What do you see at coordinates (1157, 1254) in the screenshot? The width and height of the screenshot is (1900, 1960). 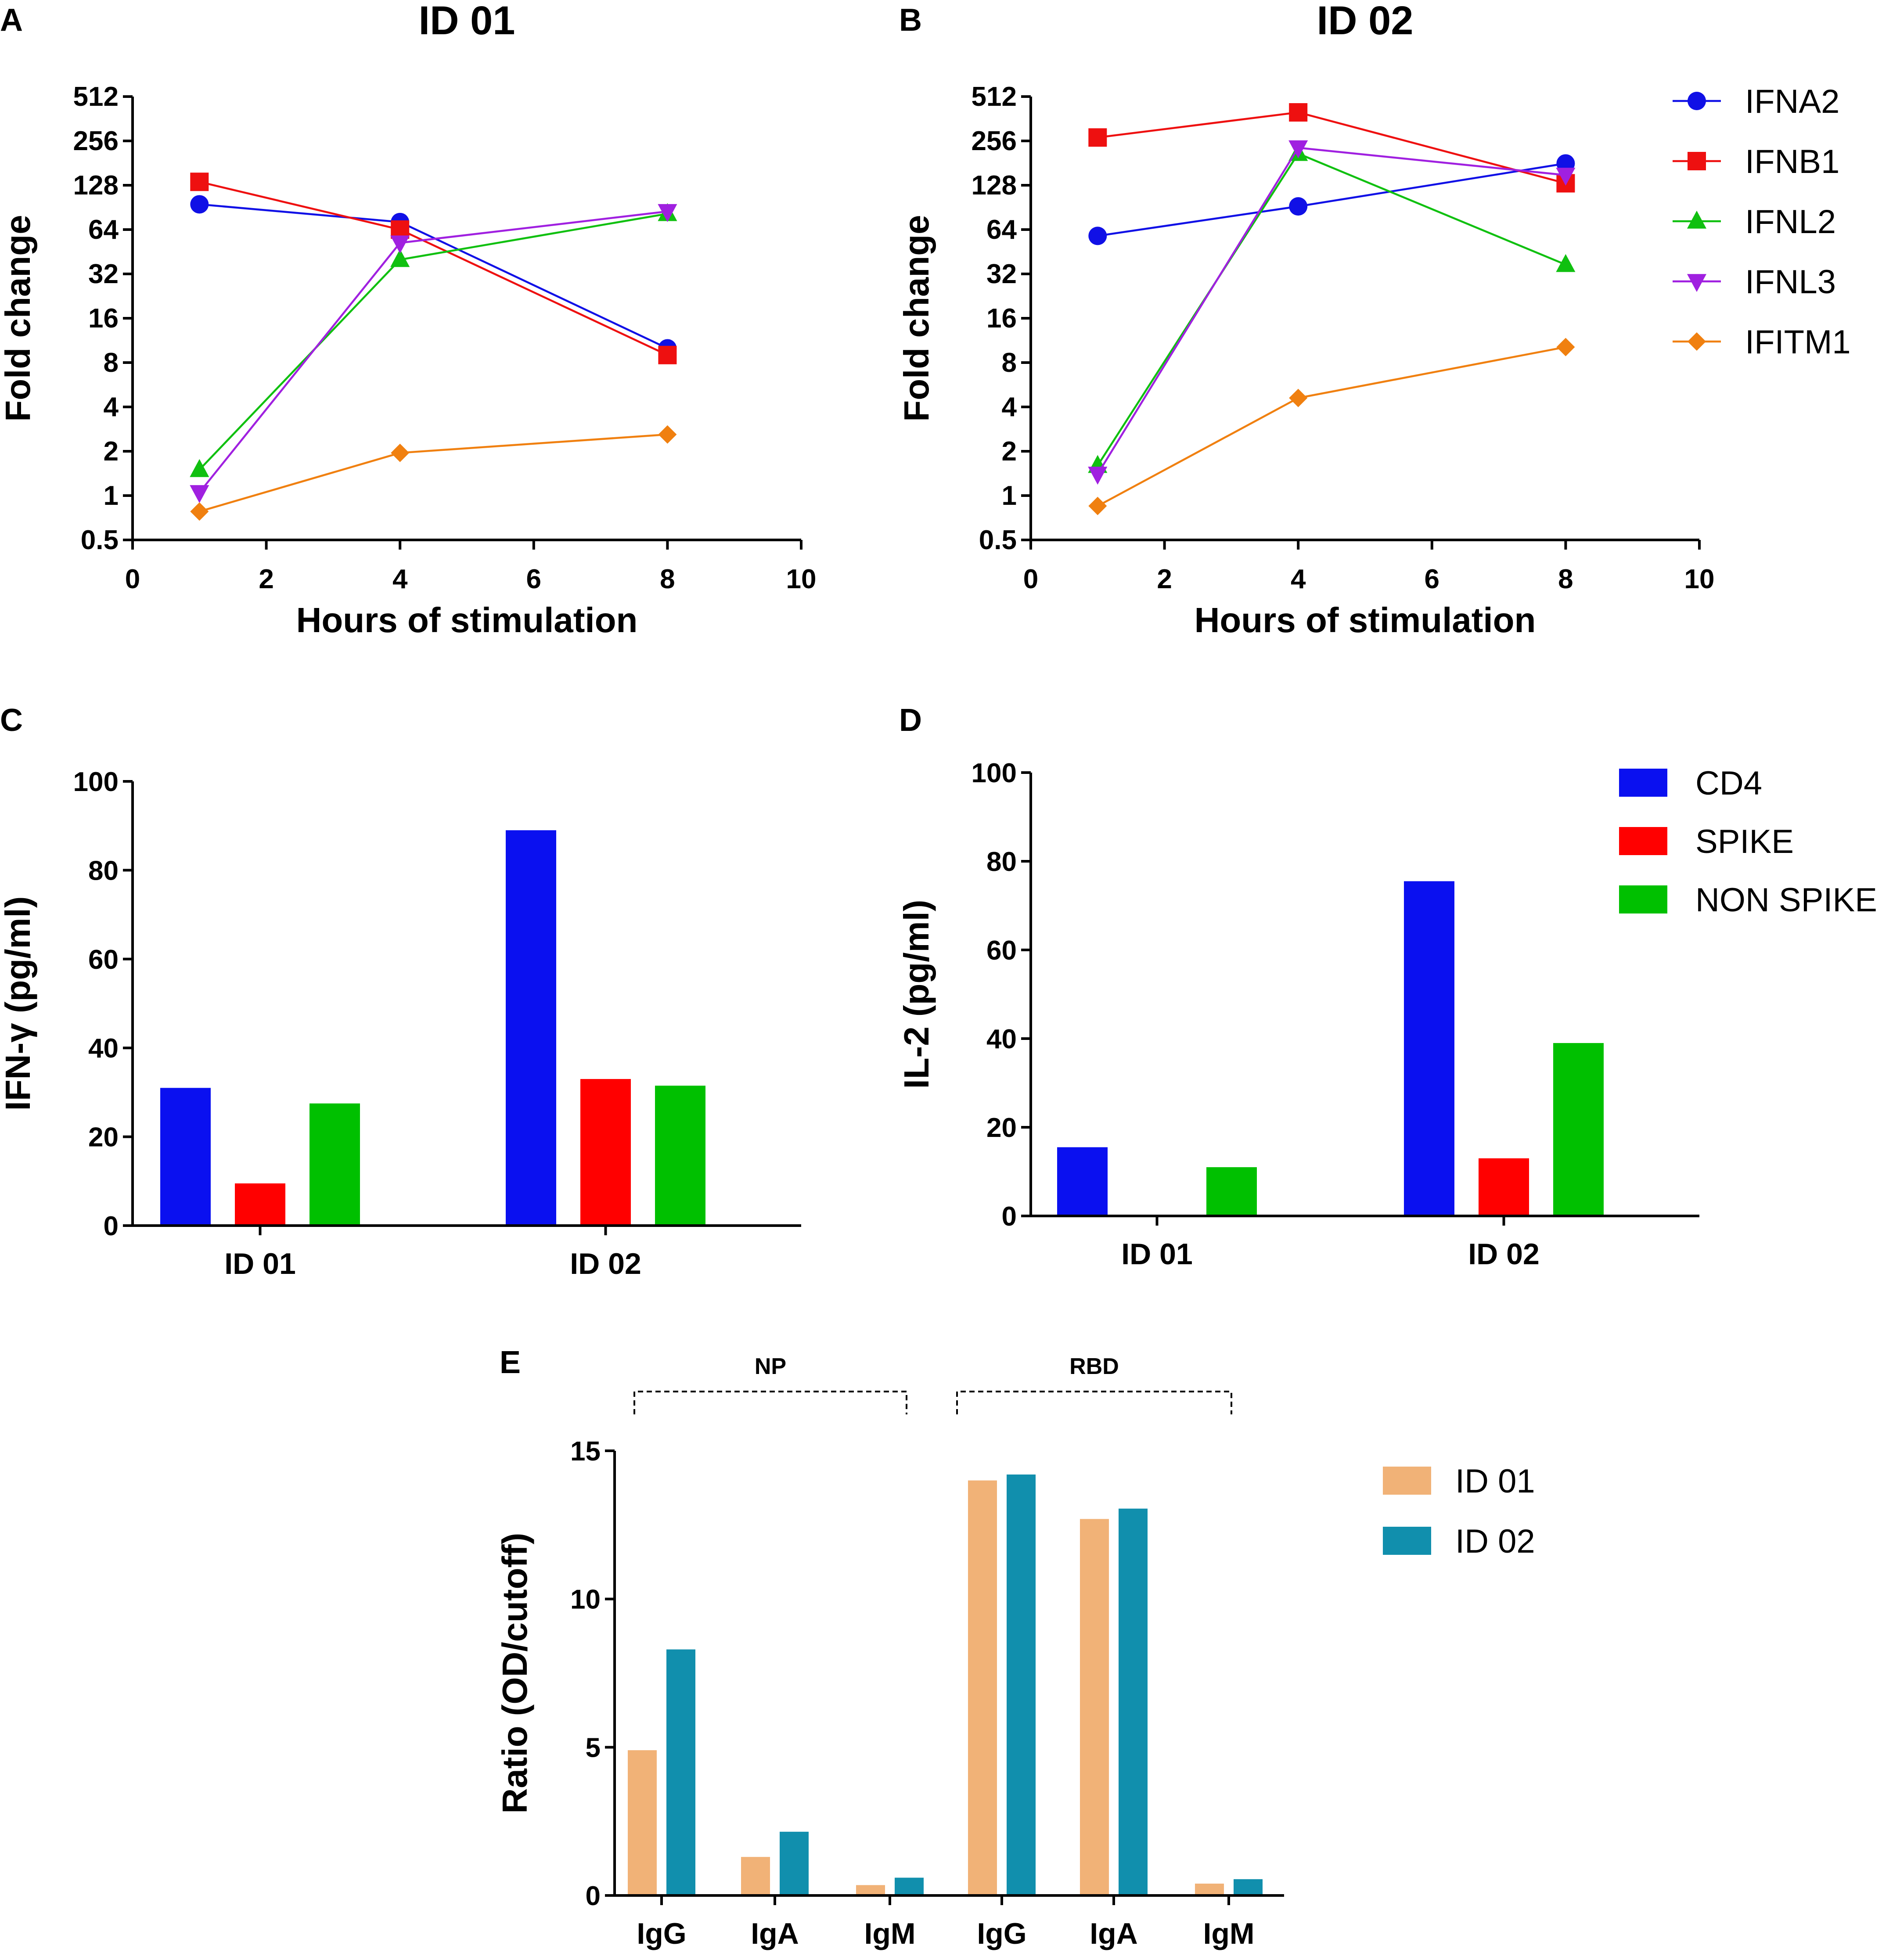 I see `panel-d-category-label: ID 01` at bounding box center [1157, 1254].